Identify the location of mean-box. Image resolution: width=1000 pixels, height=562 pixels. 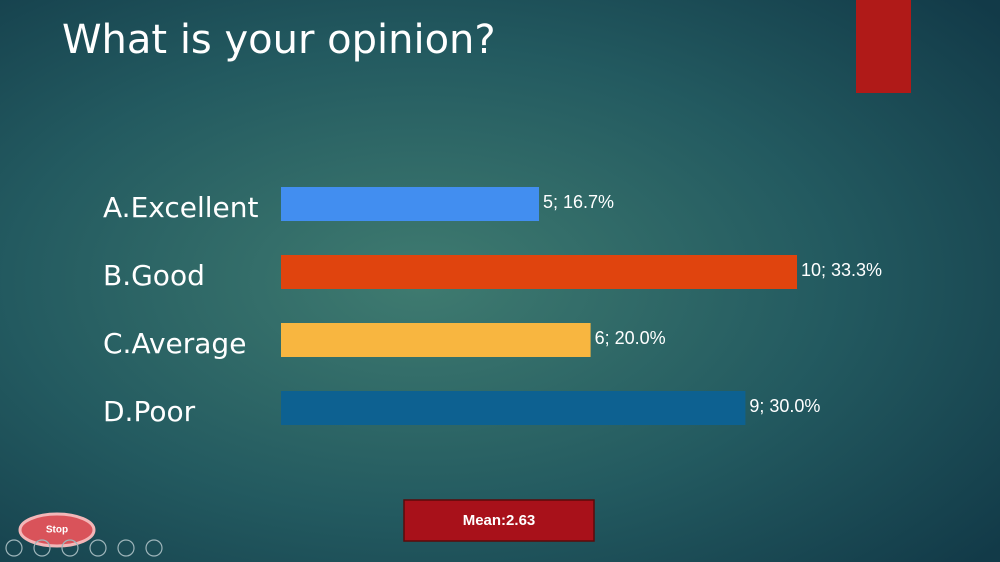
(499, 520).